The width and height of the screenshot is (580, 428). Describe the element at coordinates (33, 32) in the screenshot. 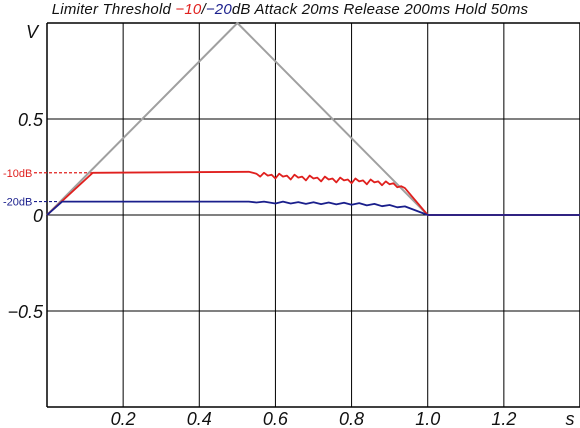

I see `y-axis-label: V` at that location.